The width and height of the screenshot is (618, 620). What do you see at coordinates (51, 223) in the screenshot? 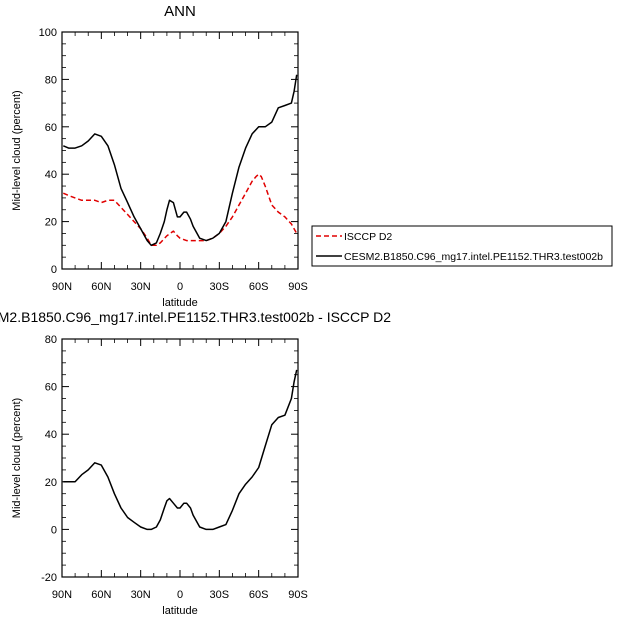
I see `top-ytick-label: 20` at bounding box center [51, 223].